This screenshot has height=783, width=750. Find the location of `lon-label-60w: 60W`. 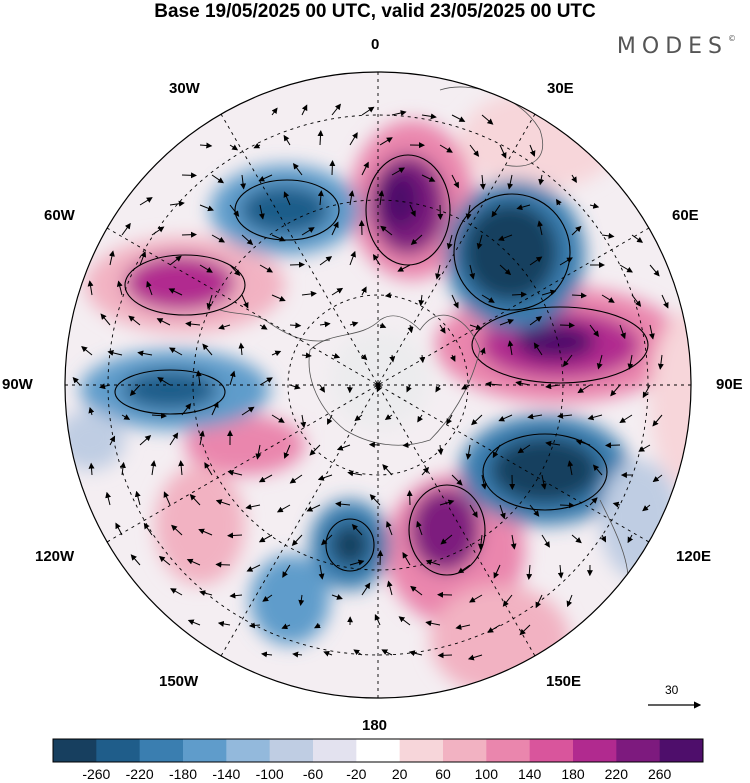

lon-label-60w: 60W is located at coordinates (59, 215).